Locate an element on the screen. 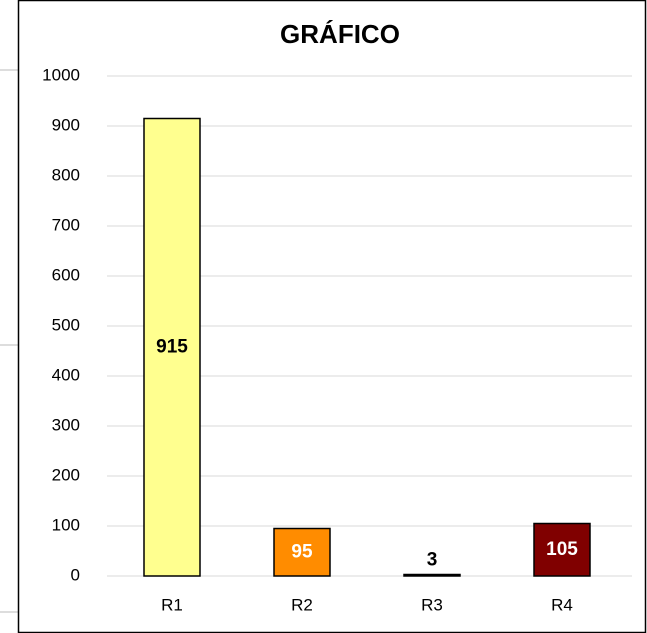  data-label: 105 is located at coordinates (562, 549).